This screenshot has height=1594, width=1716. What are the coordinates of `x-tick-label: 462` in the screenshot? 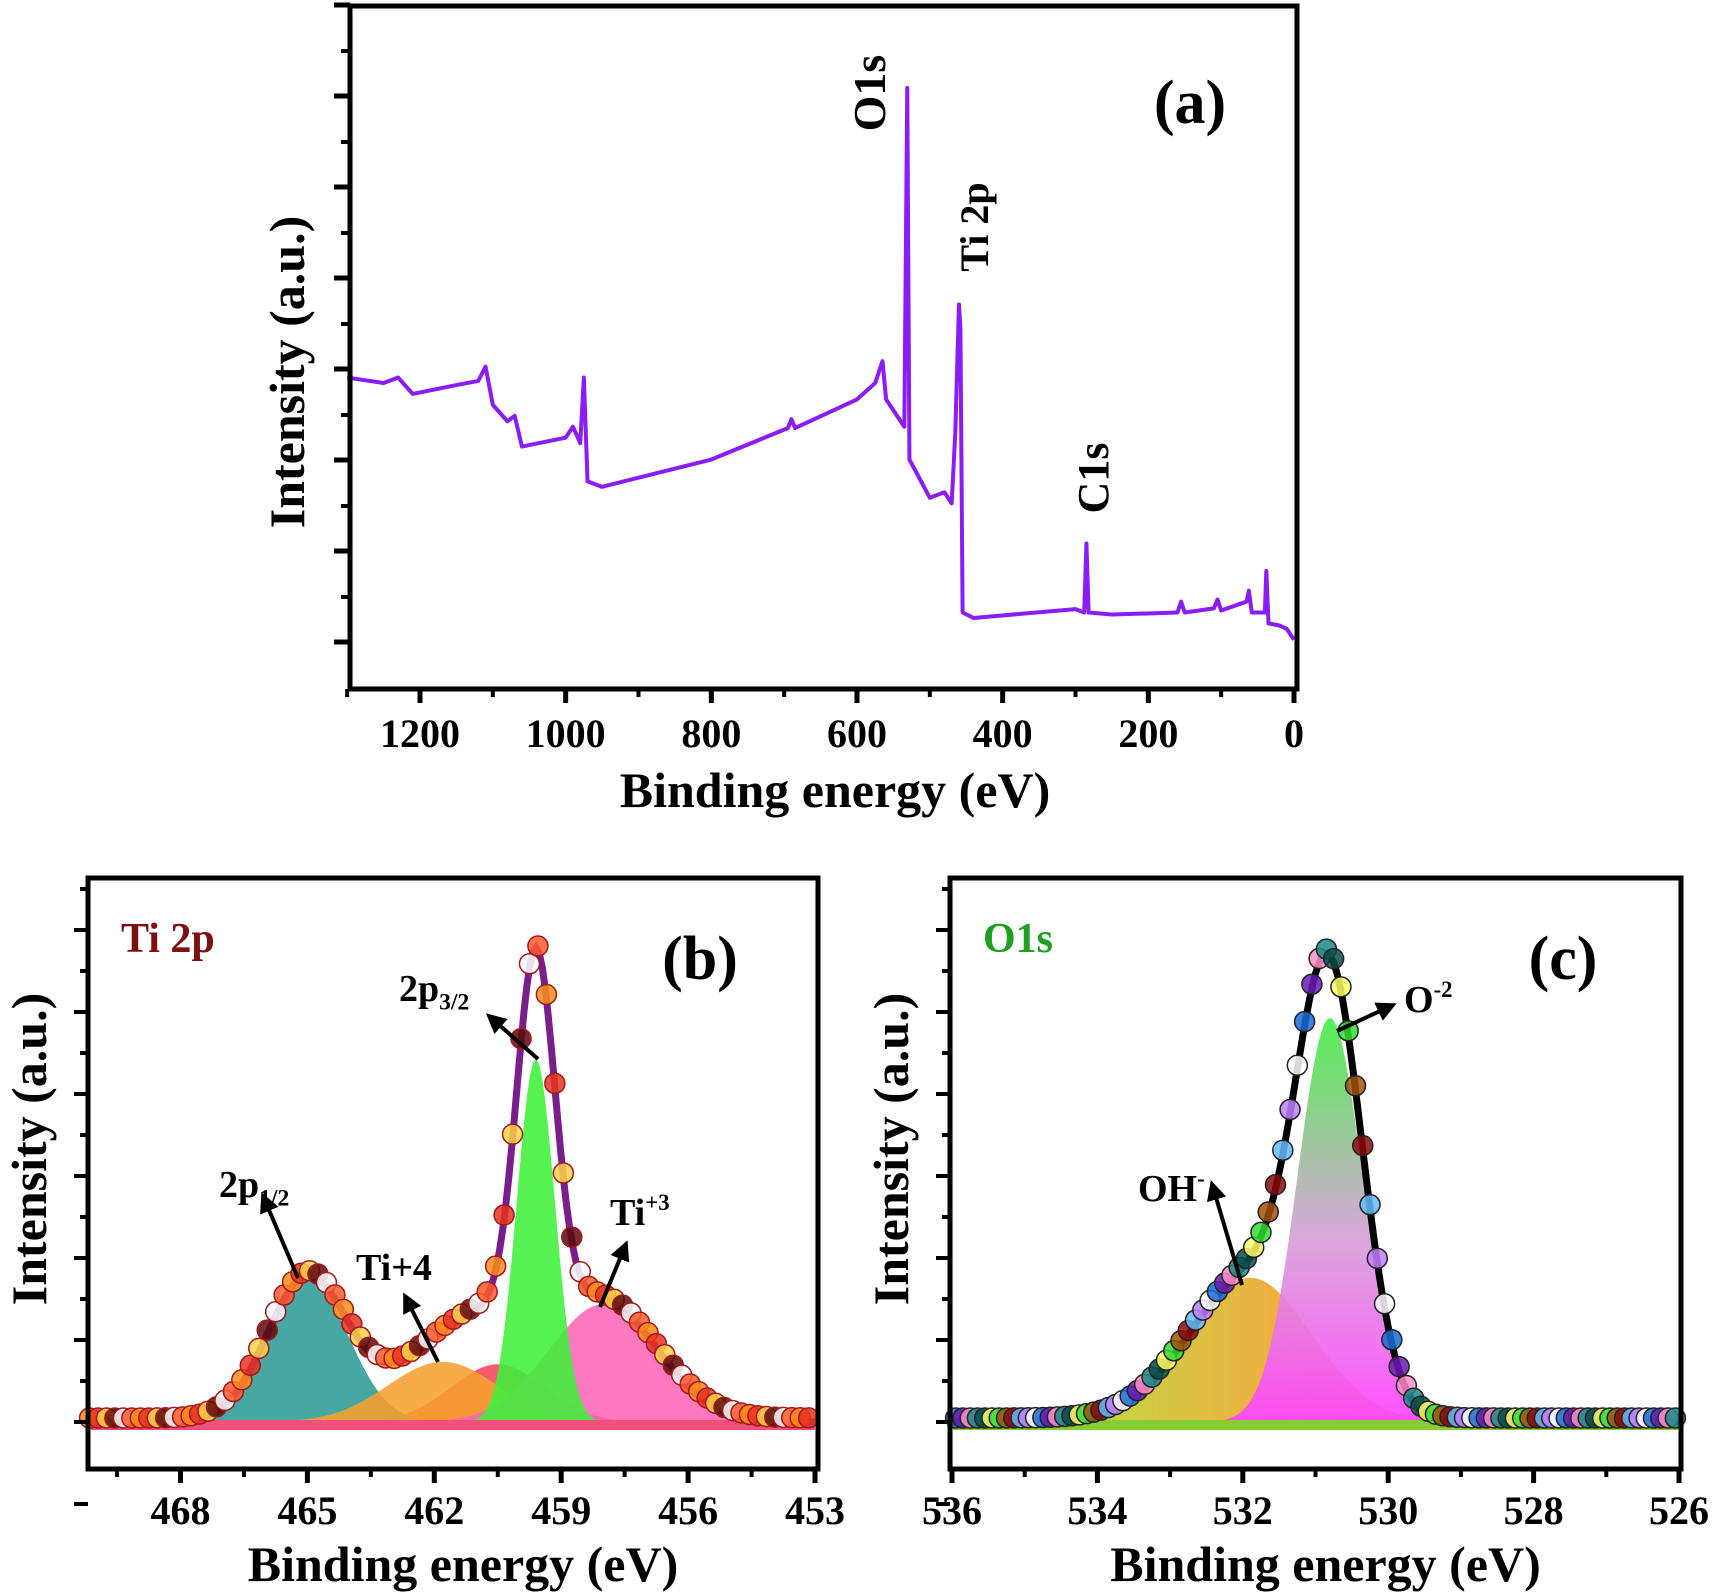 It's located at (434, 1510).